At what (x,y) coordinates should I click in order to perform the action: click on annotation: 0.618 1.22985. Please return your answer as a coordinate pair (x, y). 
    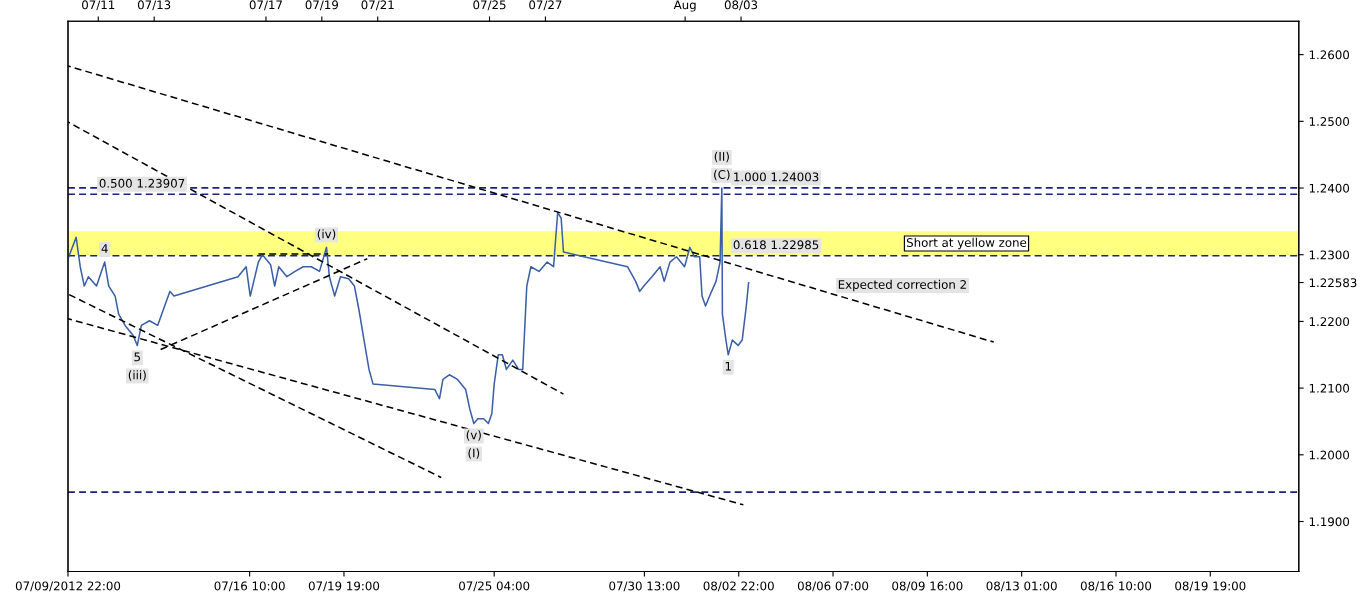
    Looking at the image, I should click on (776, 245).